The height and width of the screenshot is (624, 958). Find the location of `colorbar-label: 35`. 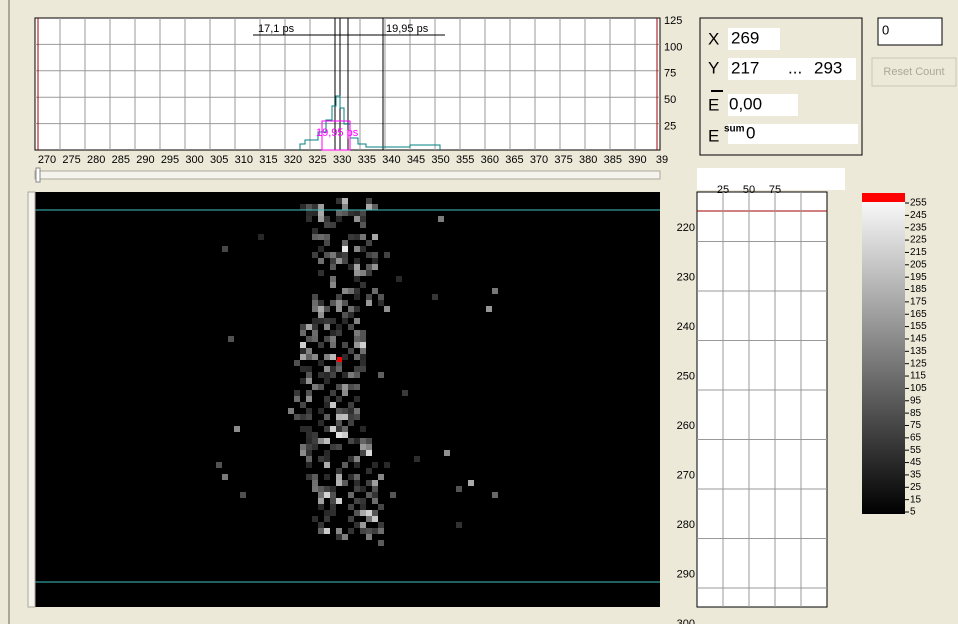

colorbar-label: 35 is located at coordinates (916, 475).